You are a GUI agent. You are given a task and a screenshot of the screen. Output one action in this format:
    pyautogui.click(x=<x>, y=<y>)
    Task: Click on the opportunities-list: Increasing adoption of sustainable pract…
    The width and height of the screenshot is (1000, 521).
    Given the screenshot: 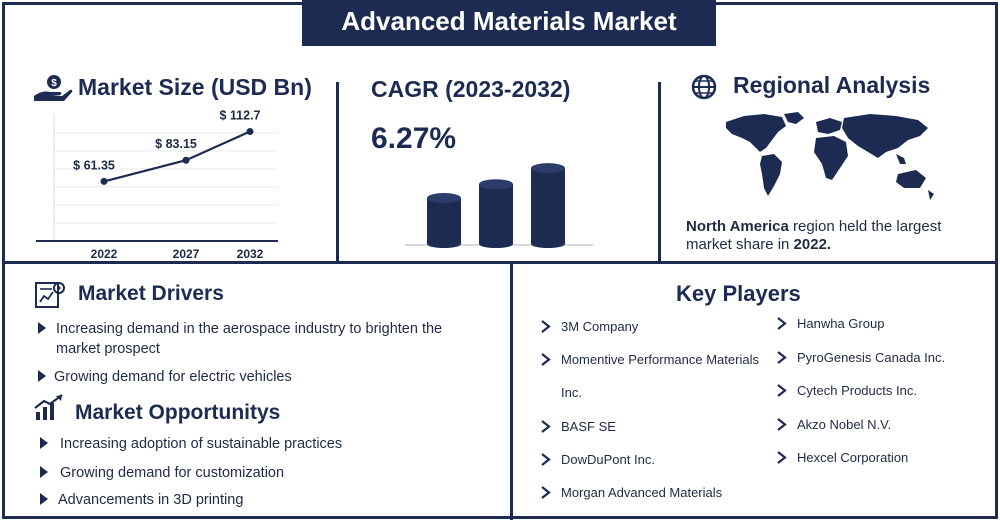 What is the action you would take?
    pyautogui.click(x=258, y=472)
    